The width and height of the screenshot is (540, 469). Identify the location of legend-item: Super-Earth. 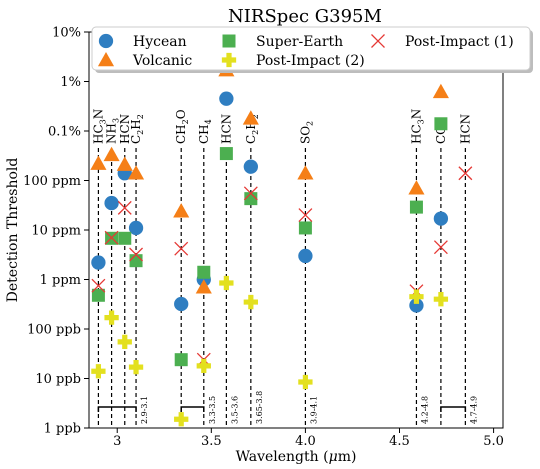
(282, 42).